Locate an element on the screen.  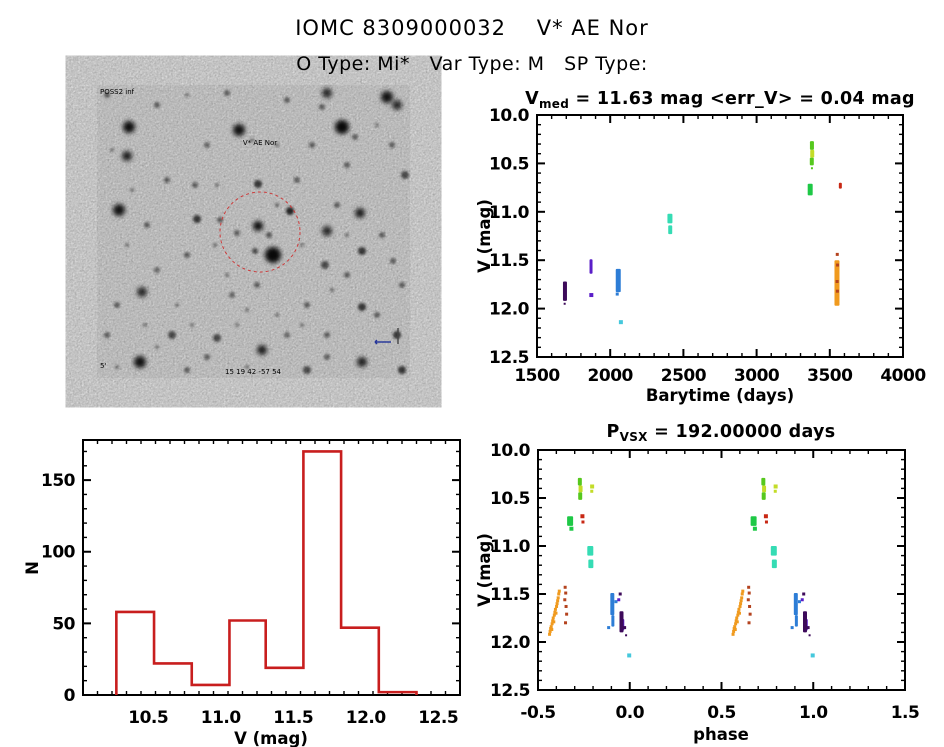
y-axis-label: V (mag) is located at coordinates (484, 236).